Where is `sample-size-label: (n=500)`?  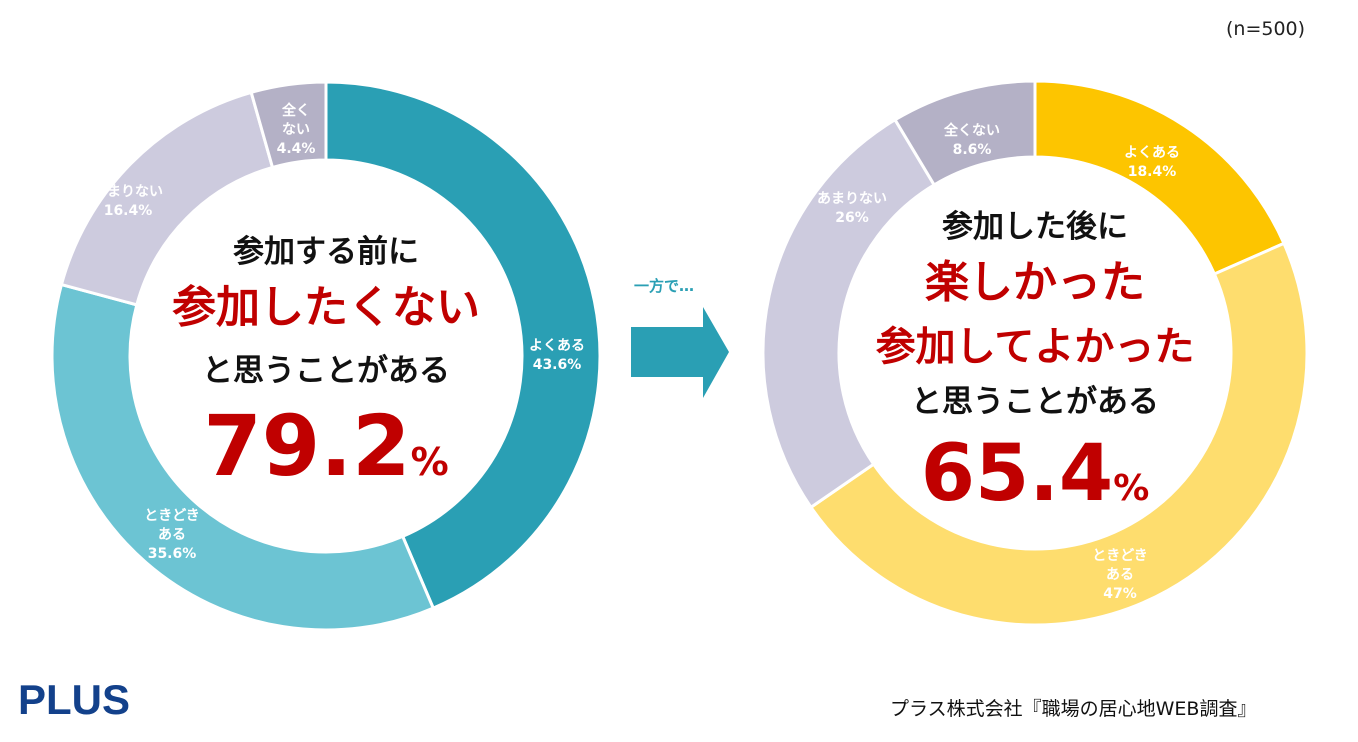 sample-size-label: (n=500) is located at coordinates (1266, 29).